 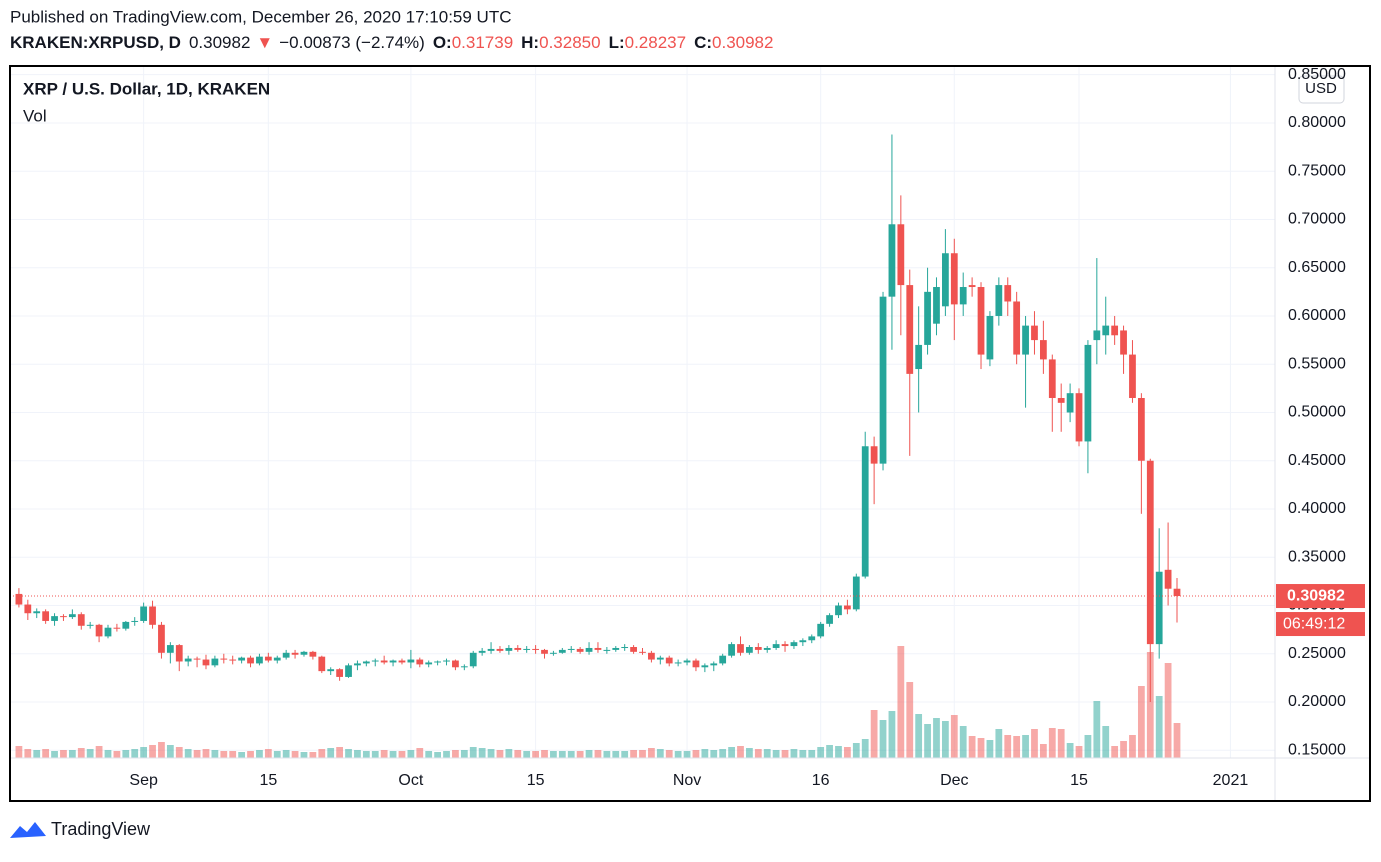 What do you see at coordinates (530, 42) in the screenshot?
I see `h-label: H:` at bounding box center [530, 42].